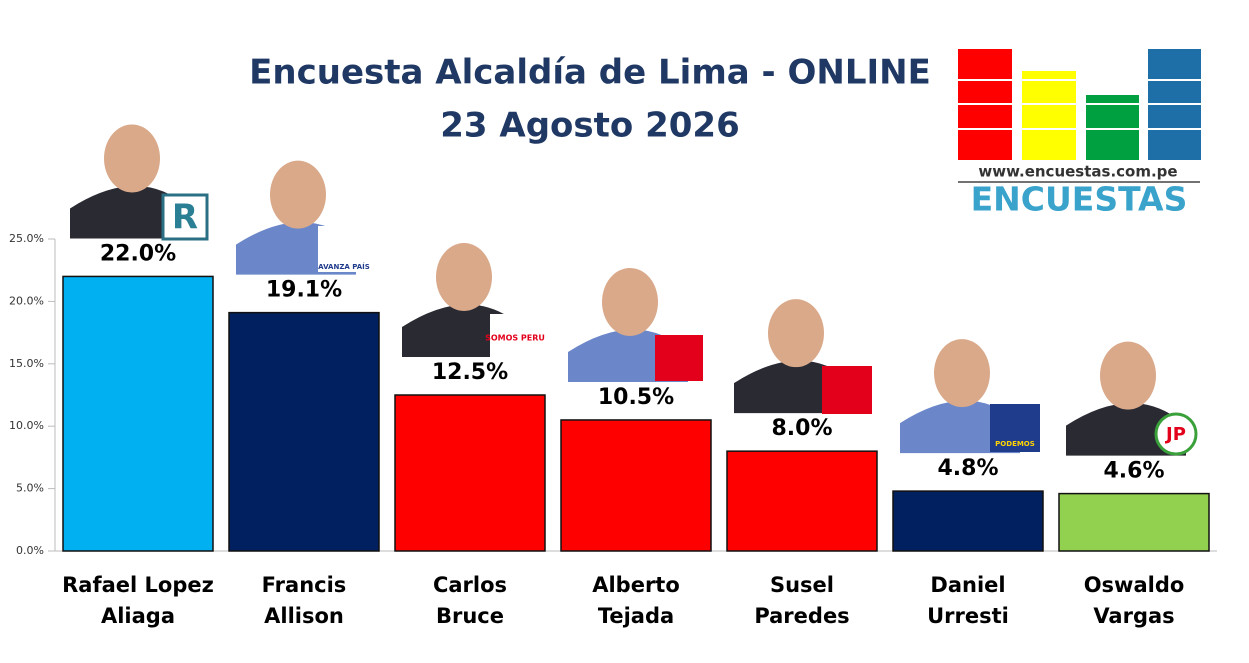 The image size is (1249, 663). I want to click on value-label: 4.6%, so click(1133, 471).